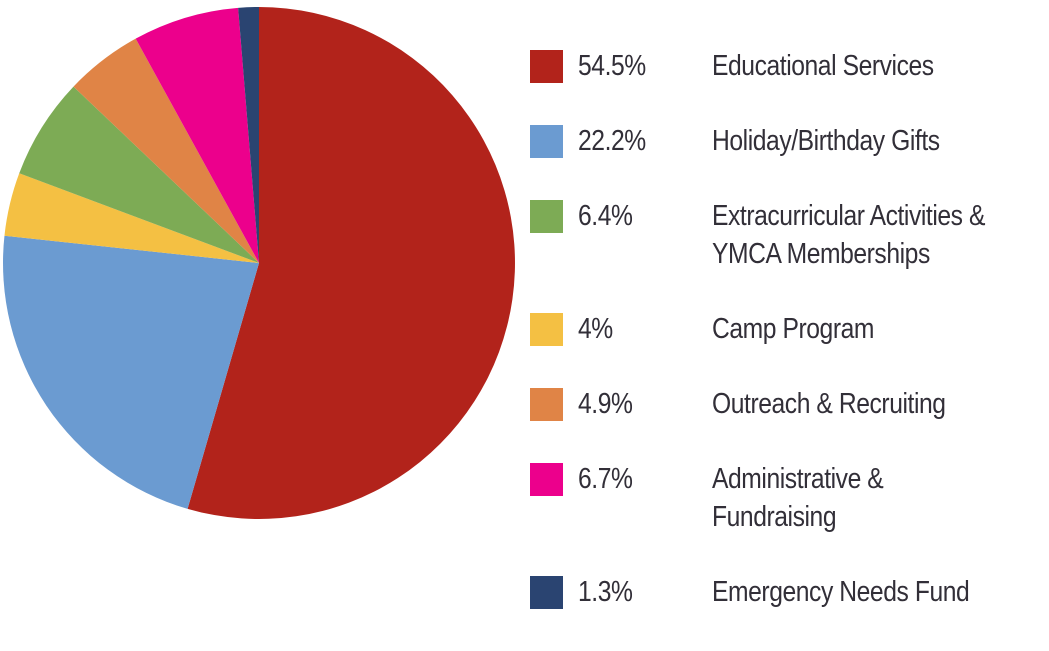 This screenshot has height=651, width=1049. What do you see at coordinates (823, 66) in the screenshot?
I see `legend-label: Educational Services` at bounding box center [823, 66].